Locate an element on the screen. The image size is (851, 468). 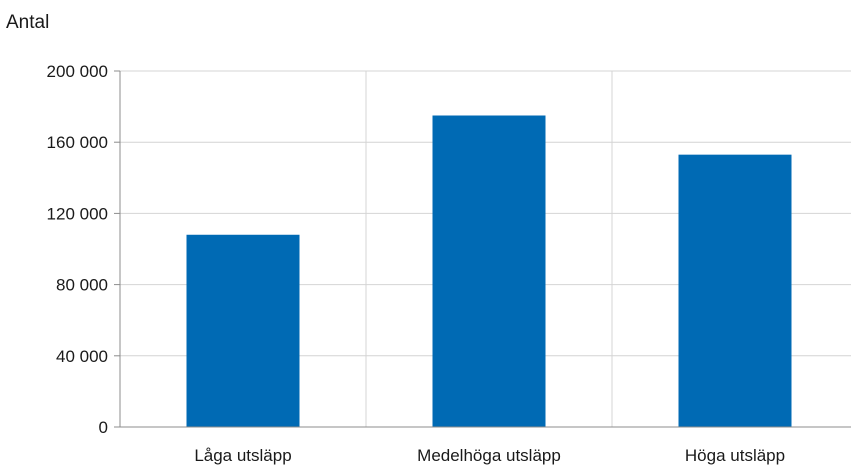
y-tick-label: 0 is located at coordinates (103, 427).